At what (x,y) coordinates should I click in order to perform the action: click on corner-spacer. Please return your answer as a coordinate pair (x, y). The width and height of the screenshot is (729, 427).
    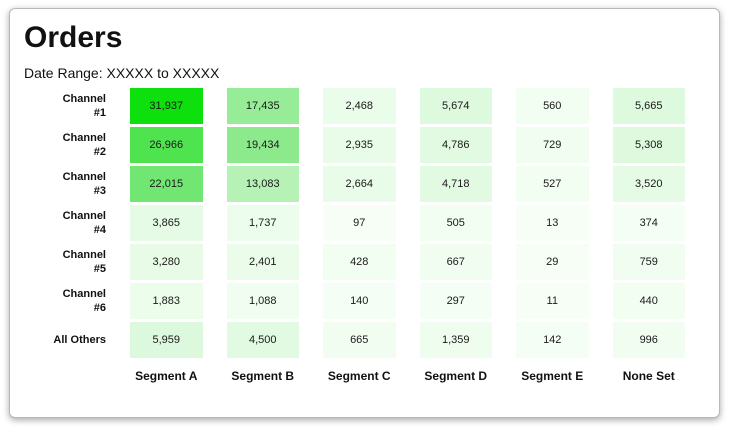
    Looking at the image, I should click on (77, 372).